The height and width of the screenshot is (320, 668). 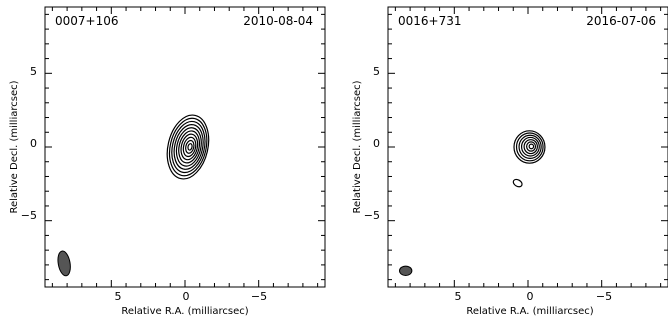 I want to click on secondary-component, so click(x=517, y=183).